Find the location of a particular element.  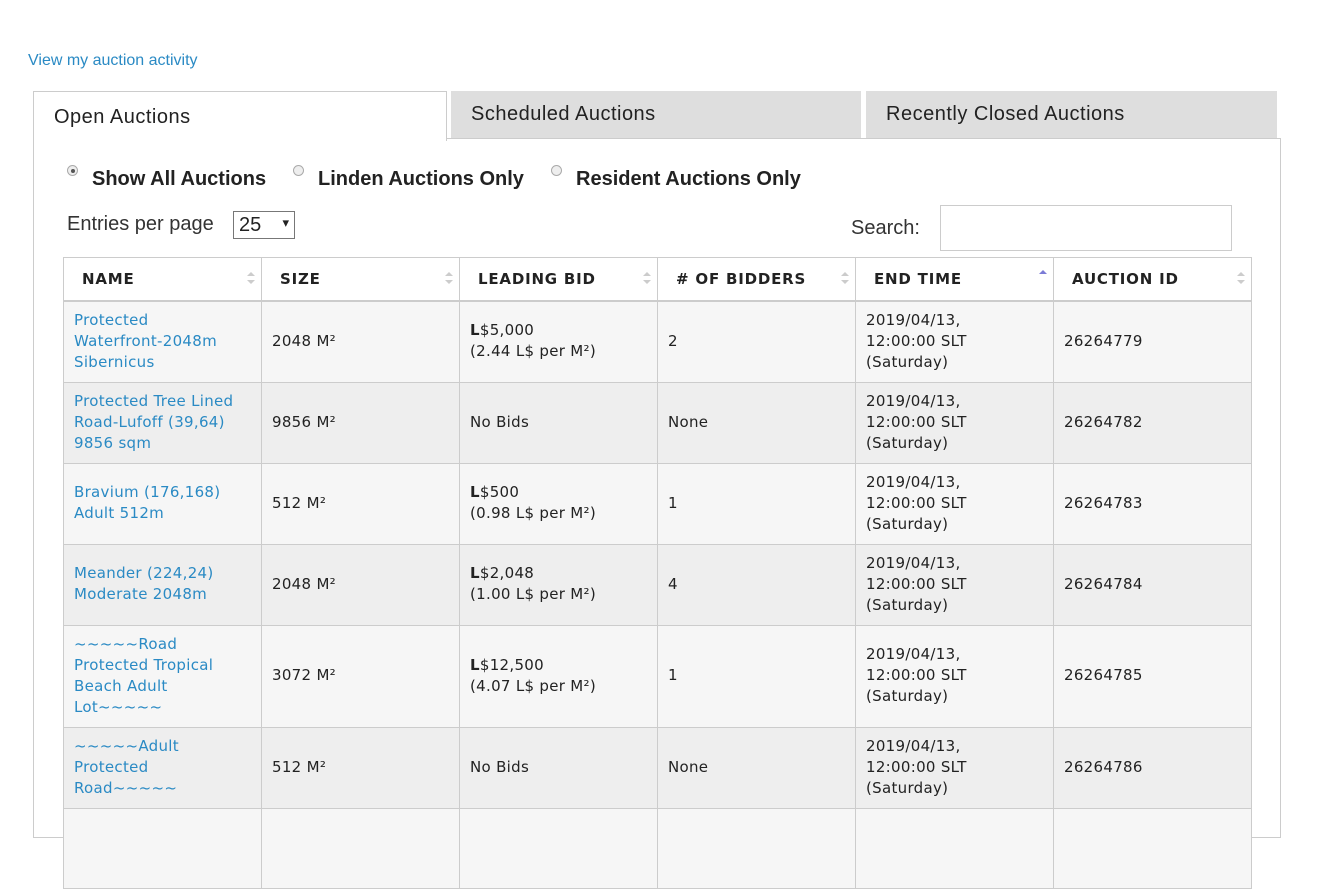

leading-bid: (1.00 L$ per M²) is located at coordinates (533, 594).